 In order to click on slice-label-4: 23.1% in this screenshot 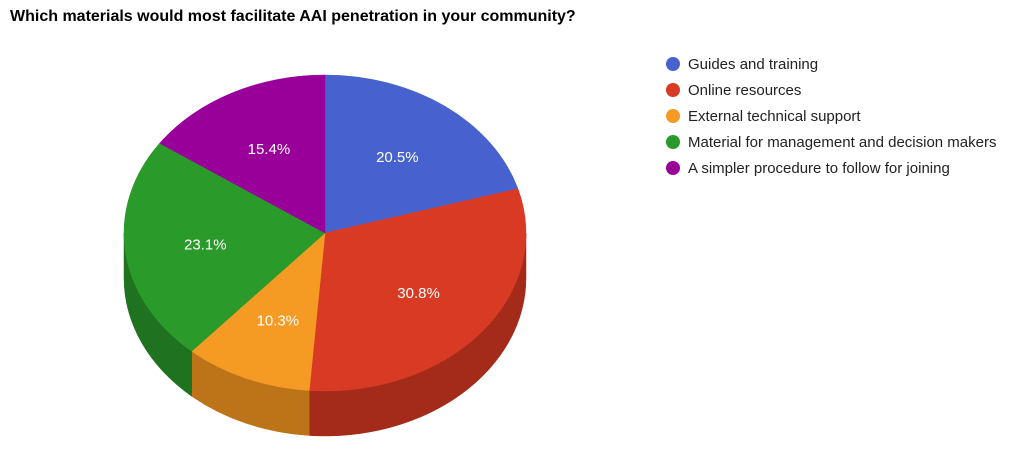, I will do `click(205, 244)`.